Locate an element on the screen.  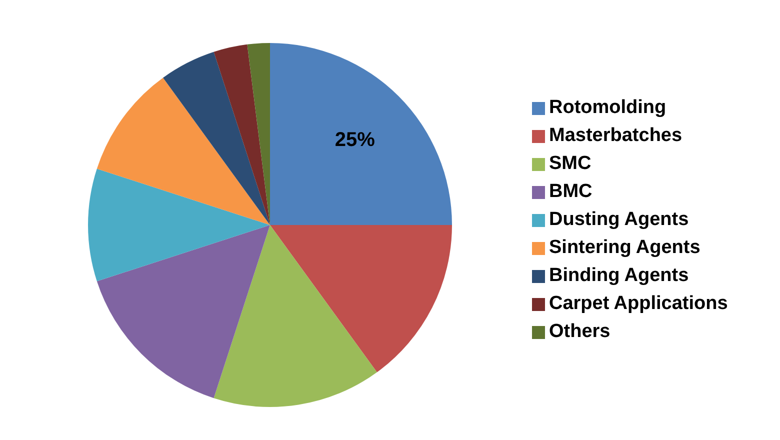
legend-label: Others is located at coordinates (579, 331).